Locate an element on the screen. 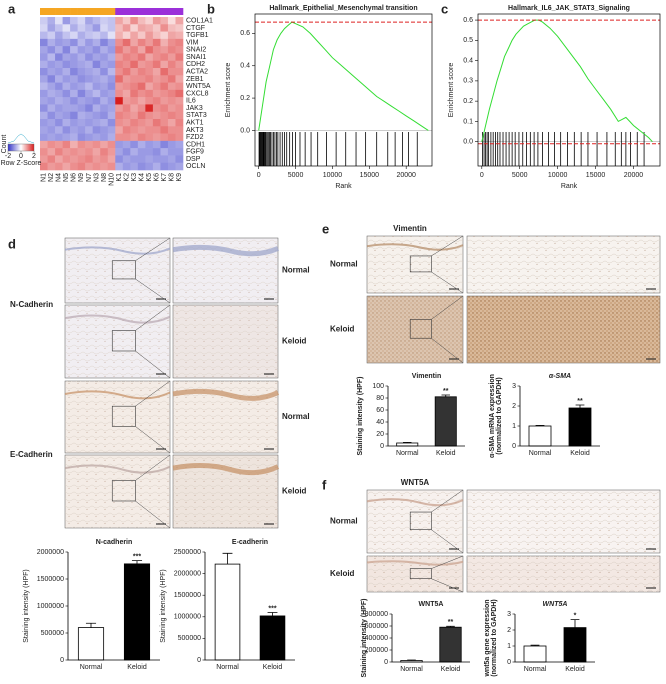 The width and height of the screenshot is (666, 684). significance: * is located at coordinates (575, 615).